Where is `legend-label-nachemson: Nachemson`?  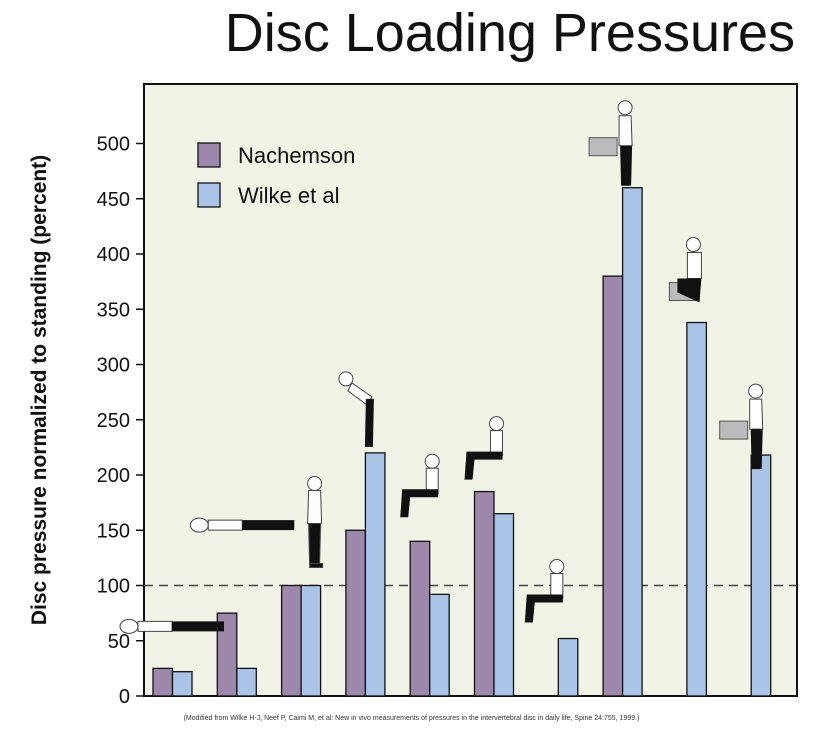 legend-label-nachemson: Nachemson is located at coordinates (296, 155).